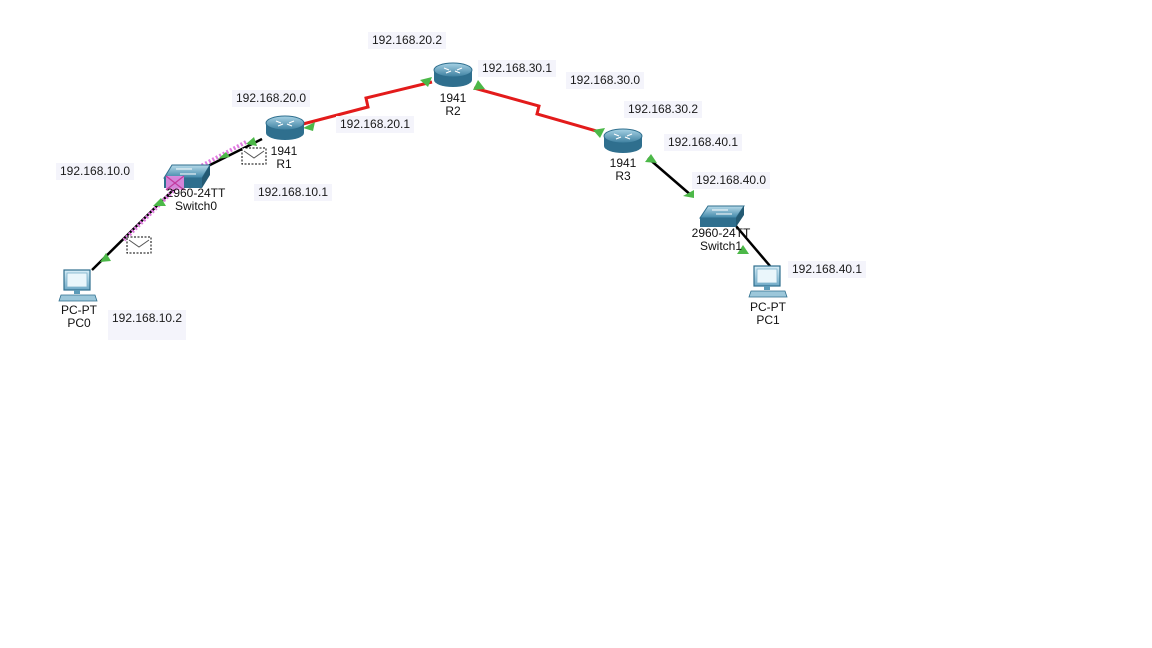  I want to click on device-model-pc1: PC-PT, so click(768, 307).